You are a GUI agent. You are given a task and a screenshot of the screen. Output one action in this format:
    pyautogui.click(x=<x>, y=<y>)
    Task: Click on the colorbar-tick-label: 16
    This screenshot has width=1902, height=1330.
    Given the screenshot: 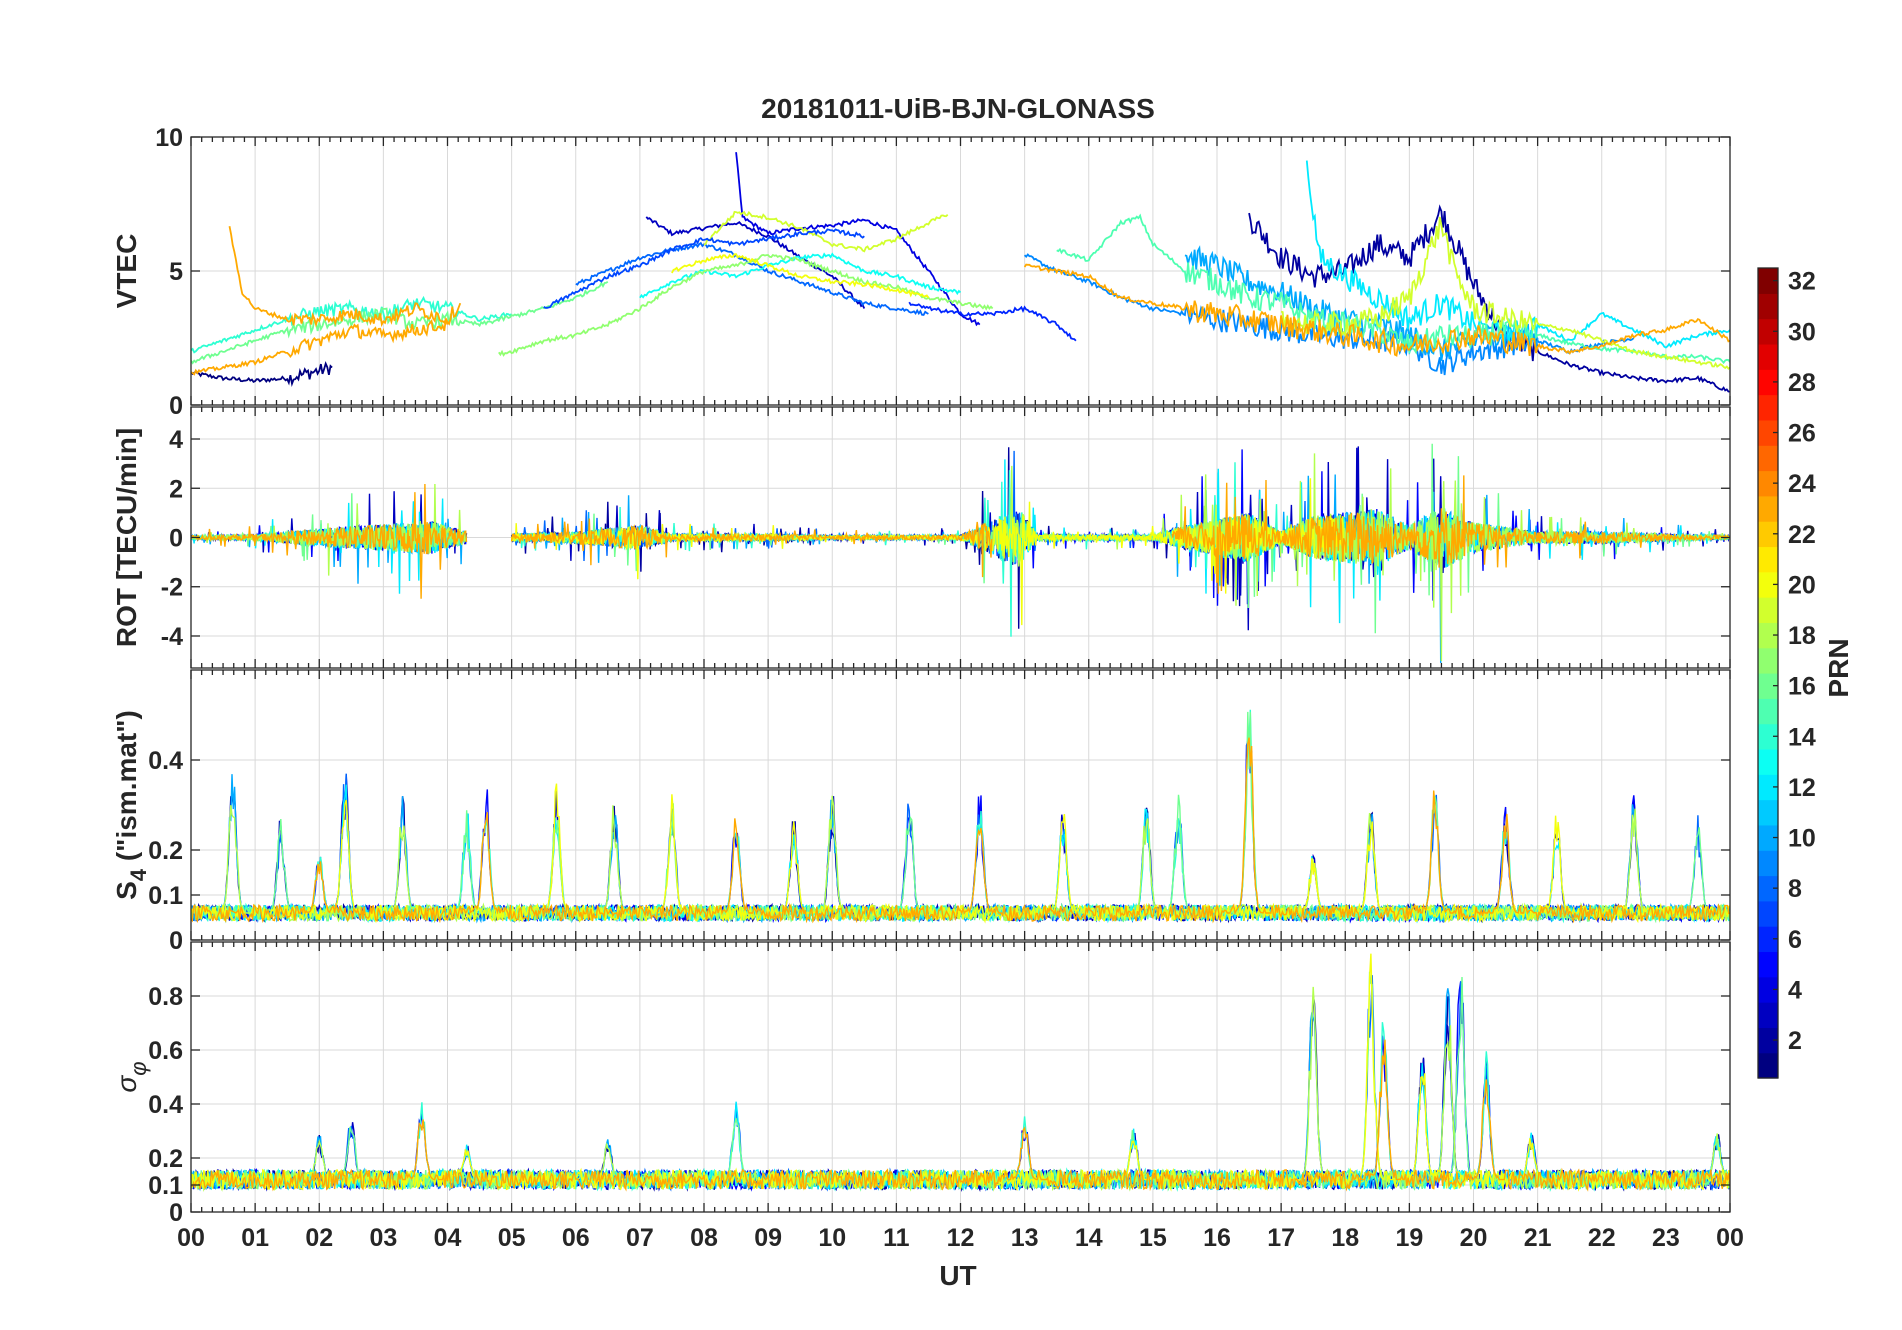 What is the action you would take?
    pyautogui.click(x=1802, y=687)
    